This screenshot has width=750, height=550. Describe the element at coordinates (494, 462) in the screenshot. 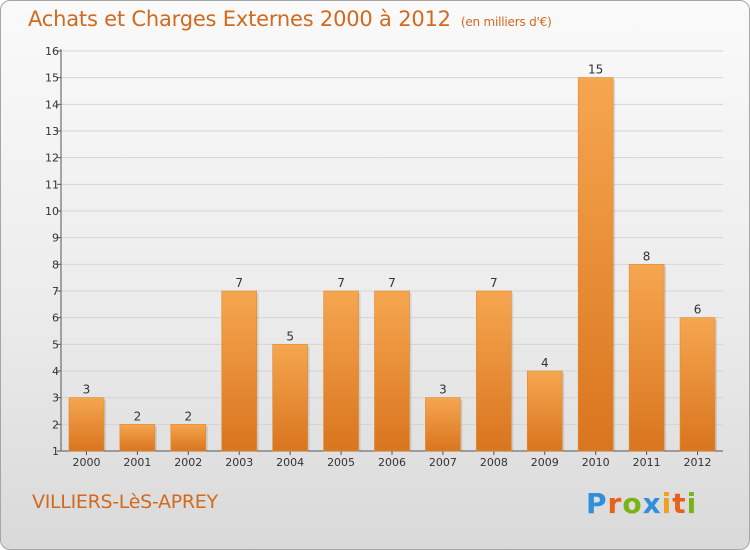

I see `x-tick-label: 2008` at that location.